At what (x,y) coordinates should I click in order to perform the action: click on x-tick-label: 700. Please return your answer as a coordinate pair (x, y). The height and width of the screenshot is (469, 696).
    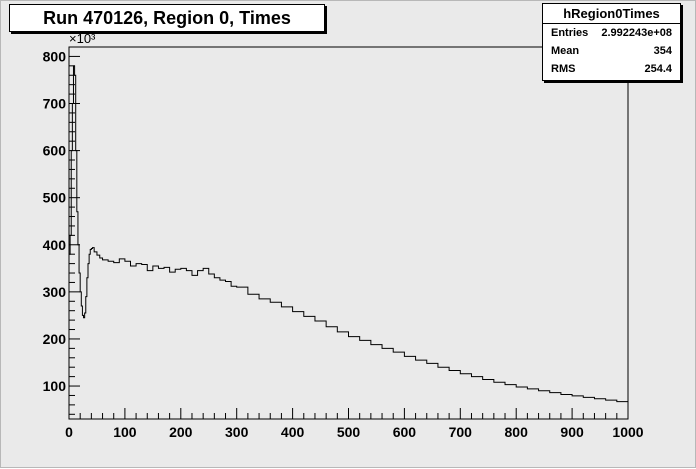
    Looking at the image, I should click on (461, 432).